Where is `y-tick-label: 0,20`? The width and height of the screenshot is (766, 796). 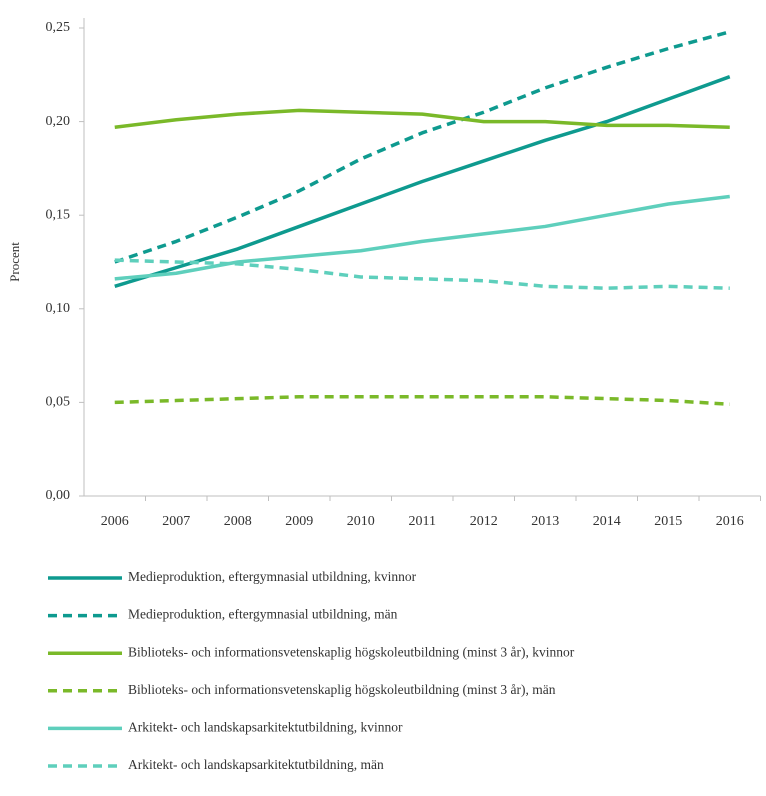 y-tick-label: 0,20 is located at coordinates (58, 121).